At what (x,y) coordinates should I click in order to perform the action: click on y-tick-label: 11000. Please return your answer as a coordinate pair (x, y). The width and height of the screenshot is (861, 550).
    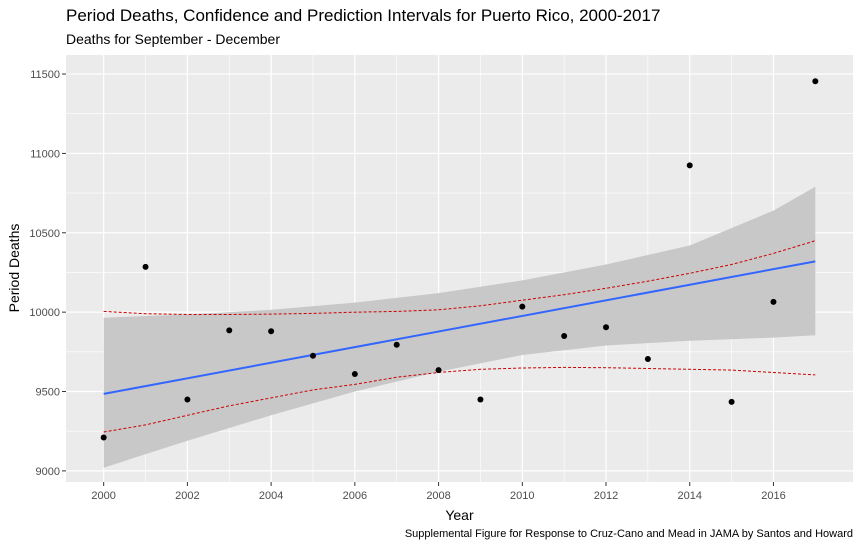
    Looking at the image, I should click on (45, 154).